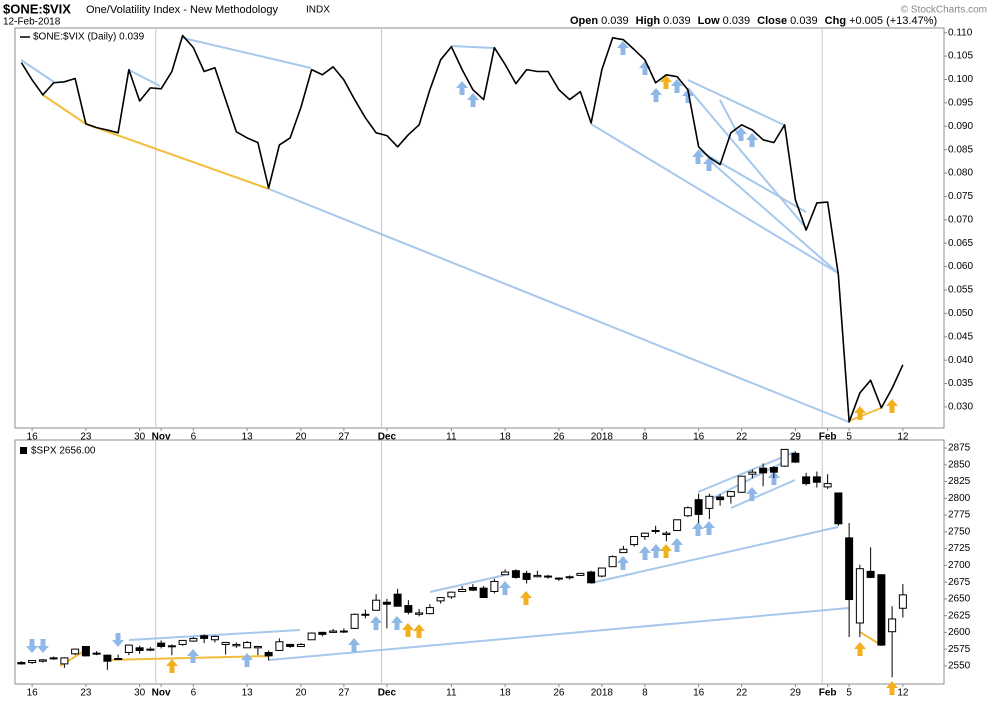 This screenshot has height=705, width=990. What do you see at coordinates (63, 451) in the screenshot?
I see `legend-entry: $SPX 2656.00` at bounding box center [63, 451].